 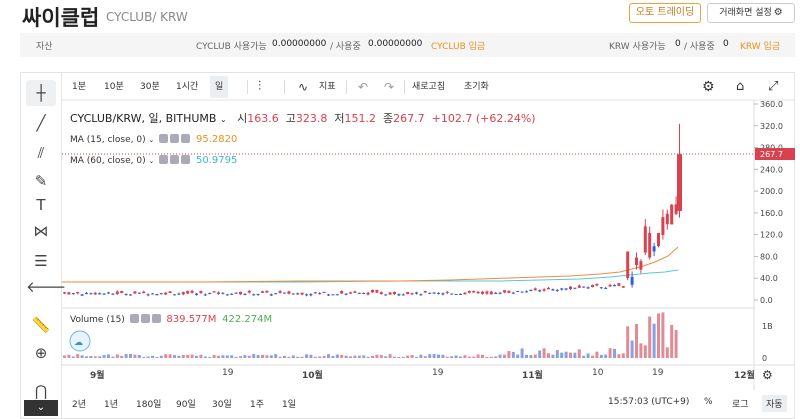 What do you see at coordinates (257, 405) in the screenshot?
I see `range-1w: 1주` at bounding box center [257, 405].